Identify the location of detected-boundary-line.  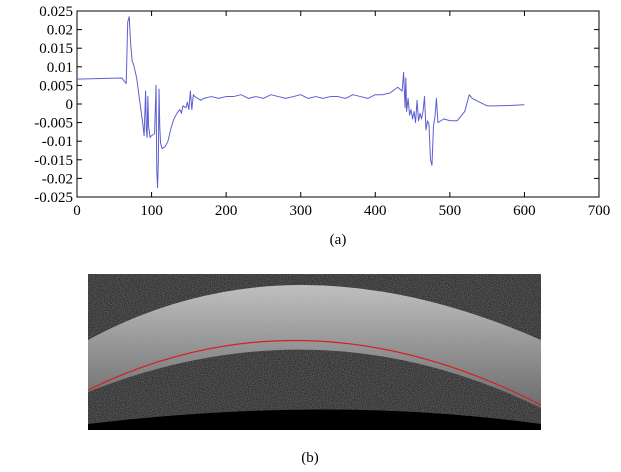
(314, 372).